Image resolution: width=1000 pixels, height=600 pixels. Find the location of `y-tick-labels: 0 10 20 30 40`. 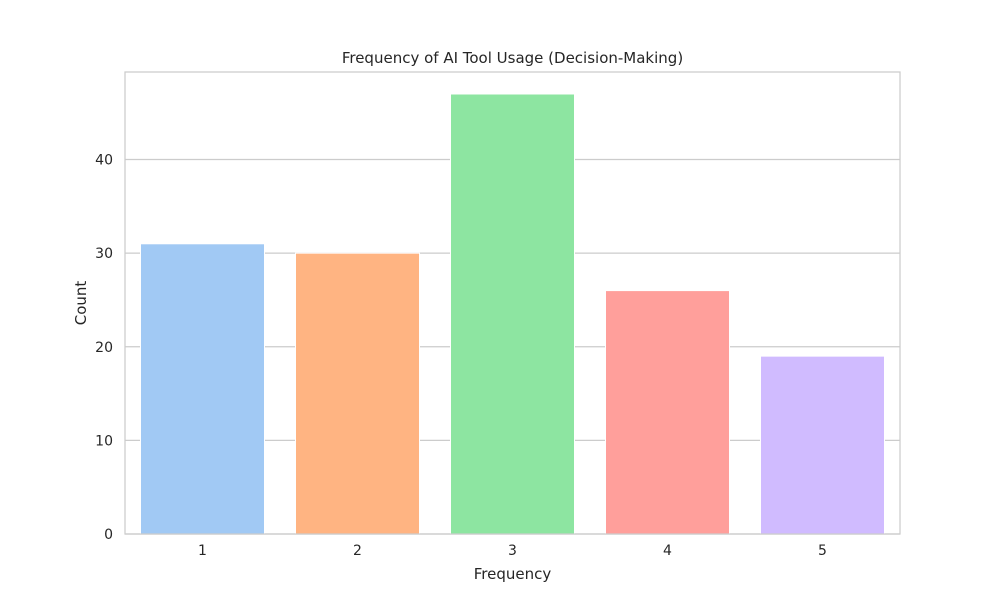

y-tick-labels: 0 10 20 30 40 is located at coordinates (104, 348).